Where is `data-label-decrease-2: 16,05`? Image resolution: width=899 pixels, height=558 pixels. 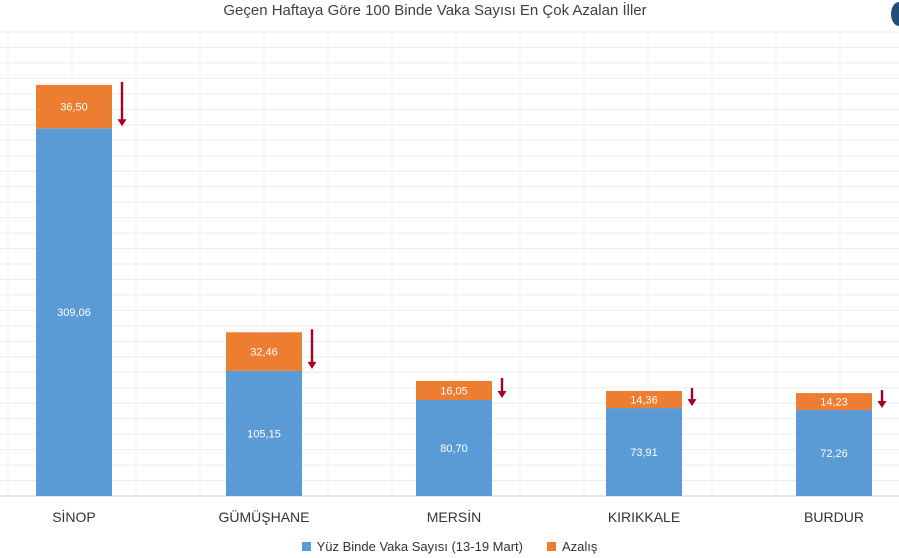 data-label-decrease-2: 16,05 is located at coordinates (454, 391).